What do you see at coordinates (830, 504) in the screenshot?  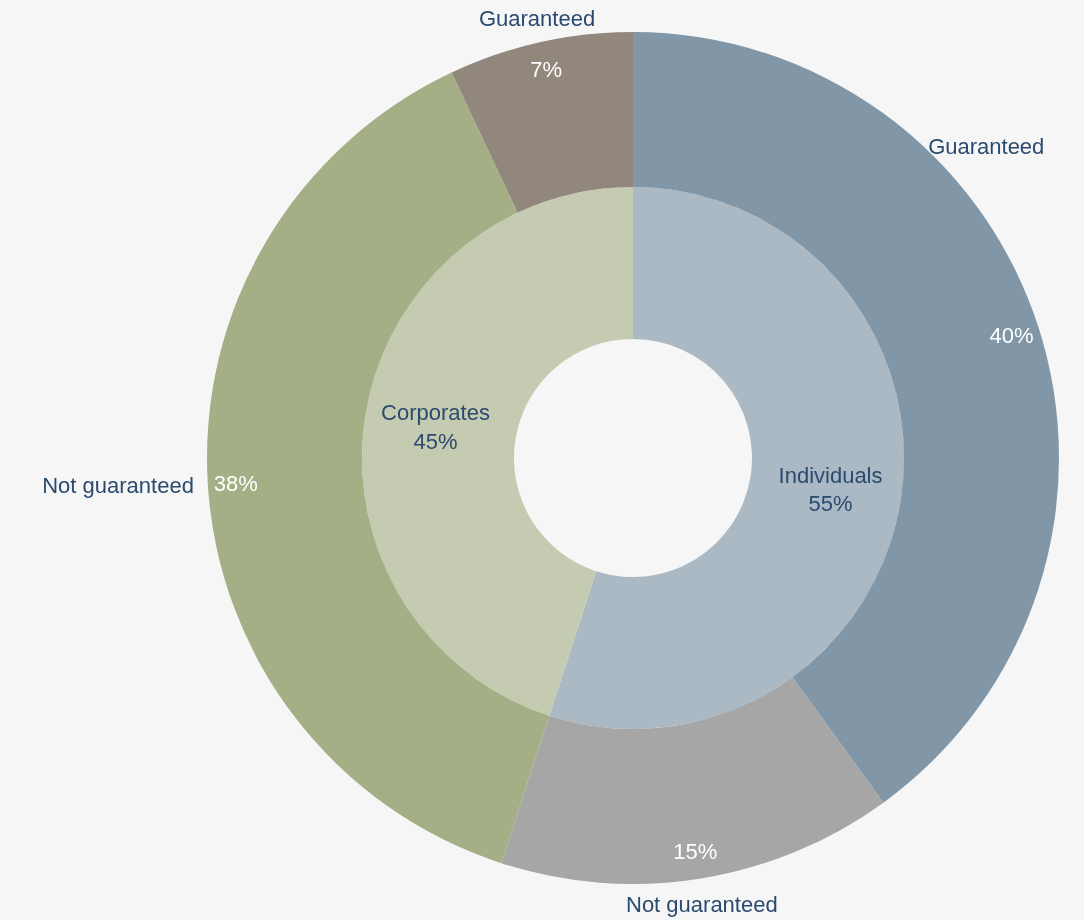 I see `data-label: 55%` at bounding box center [830, 504].